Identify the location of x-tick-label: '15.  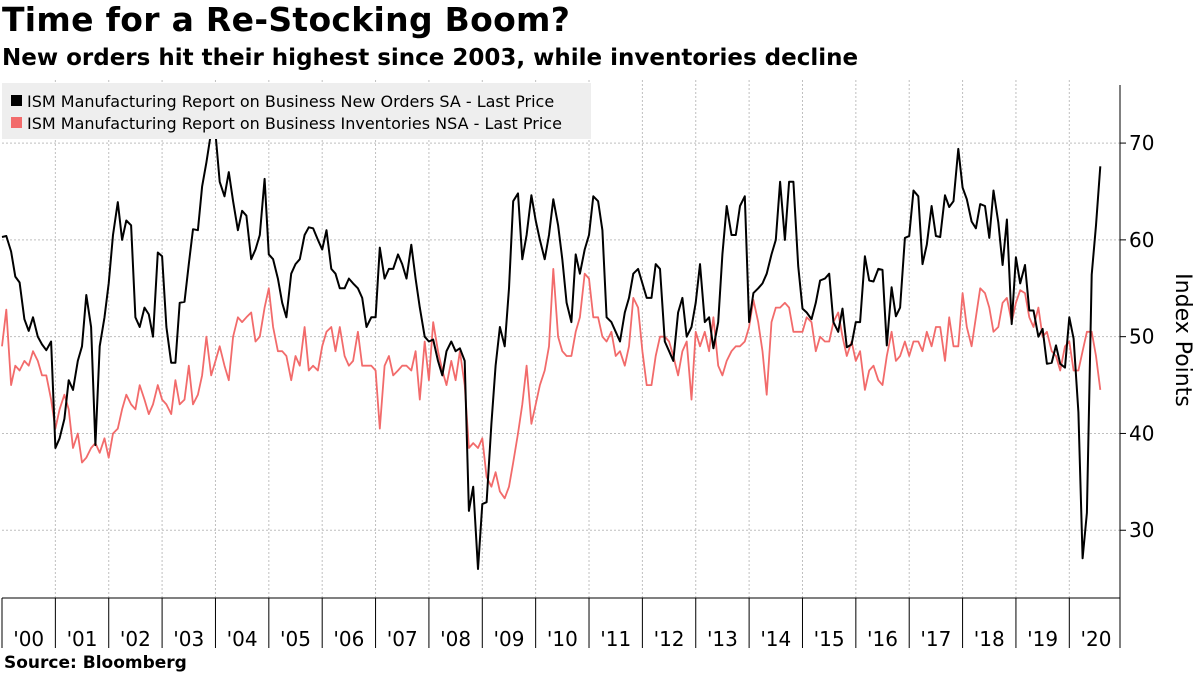
(829, 639).